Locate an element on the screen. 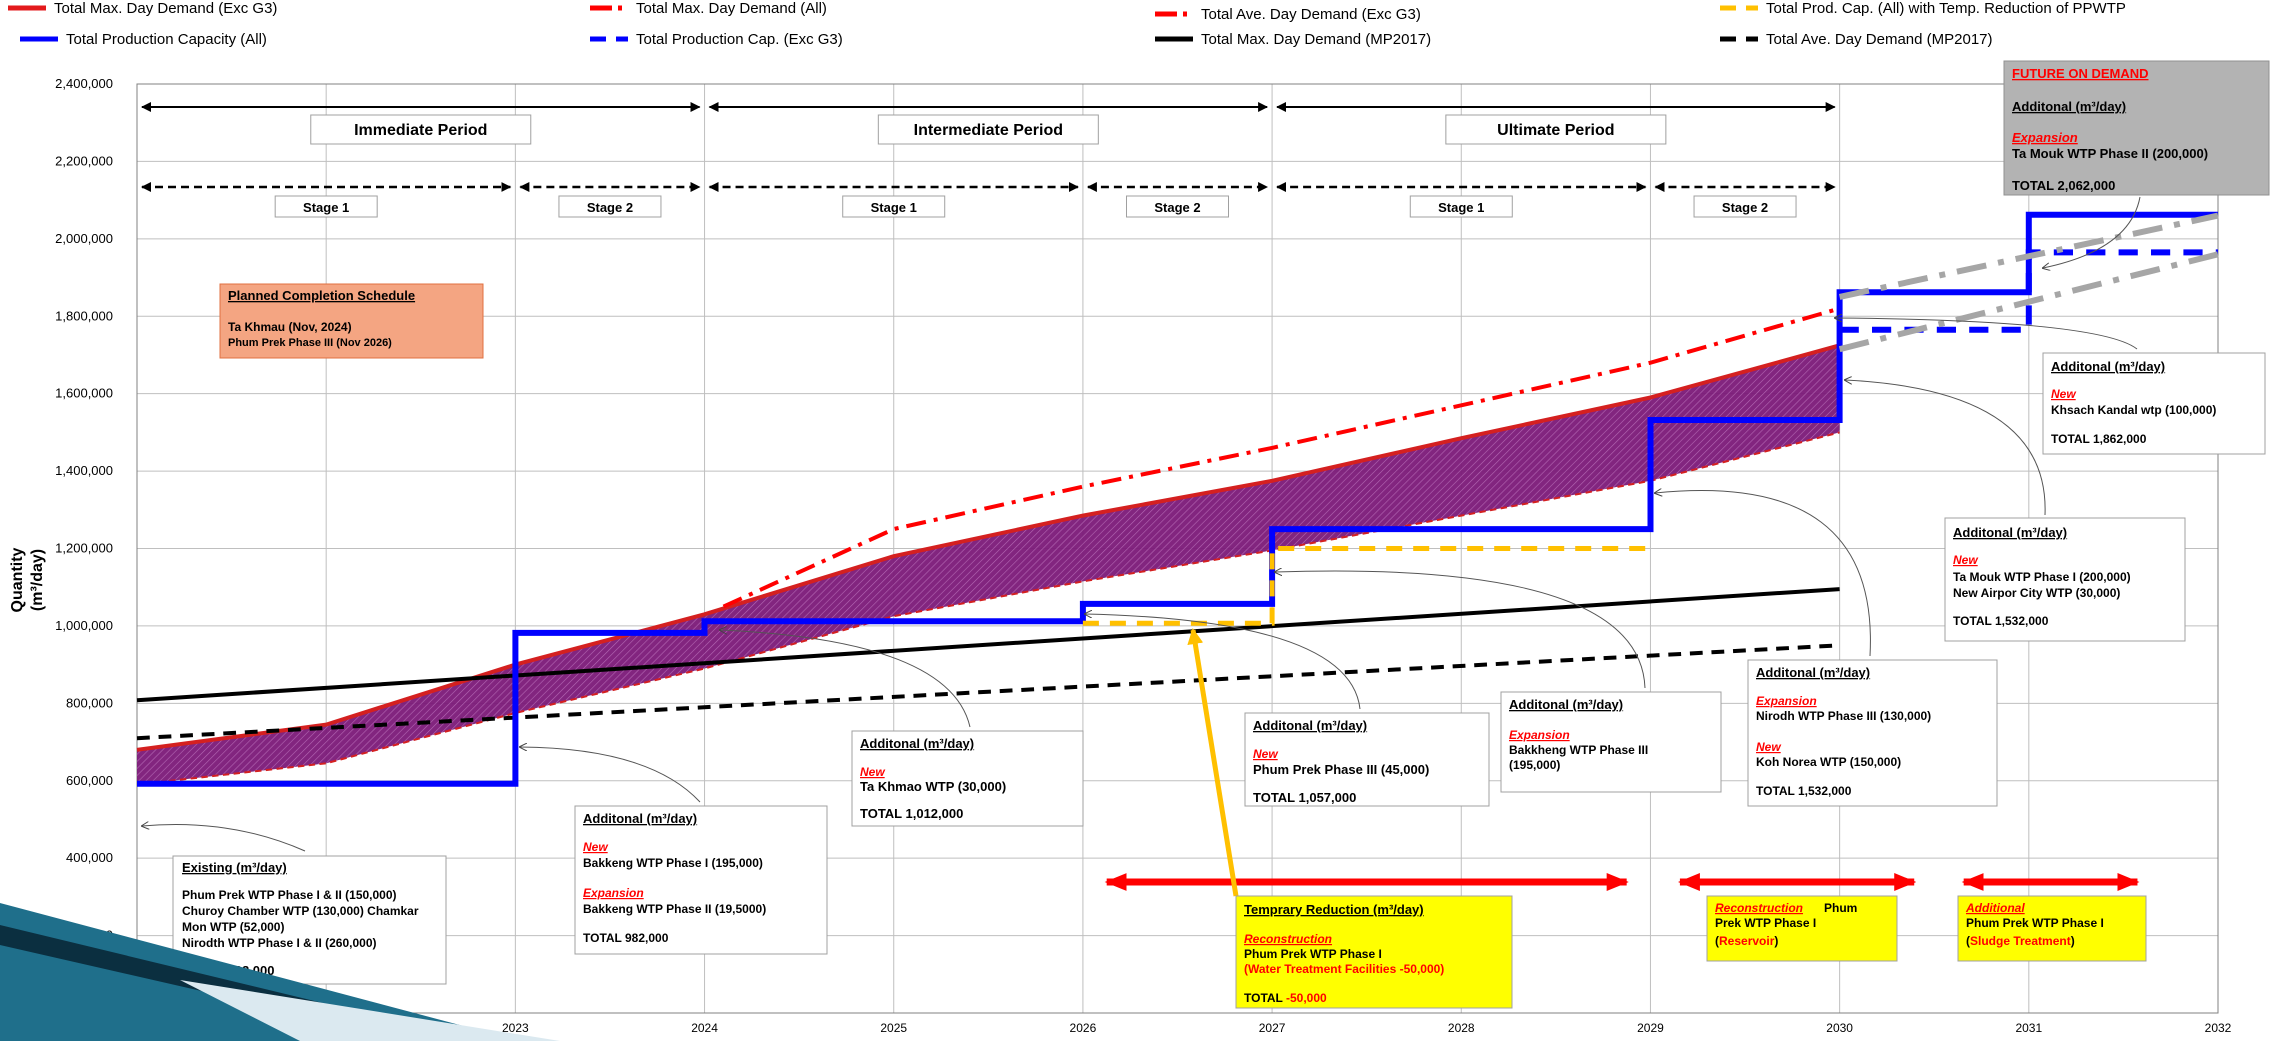 The width and height of the screenshot is (2272, 1041). y-tick-label: 600,000 is located at coordinates (89, 780).